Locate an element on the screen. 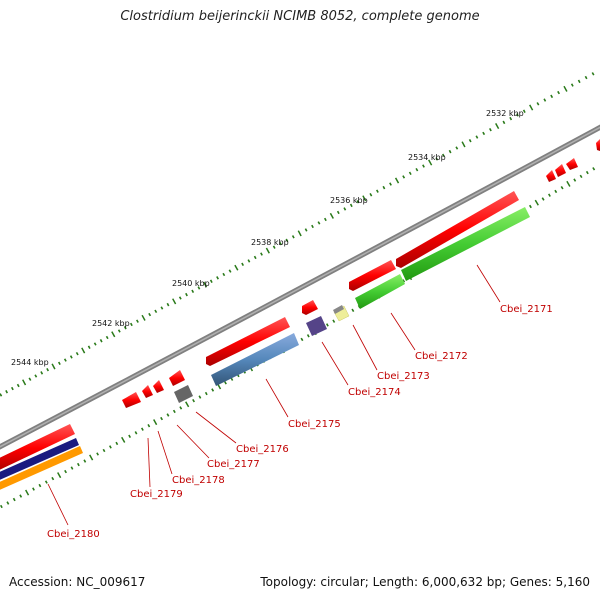  ruler-label: 2540 kbp is located at coordinates (191, 283).